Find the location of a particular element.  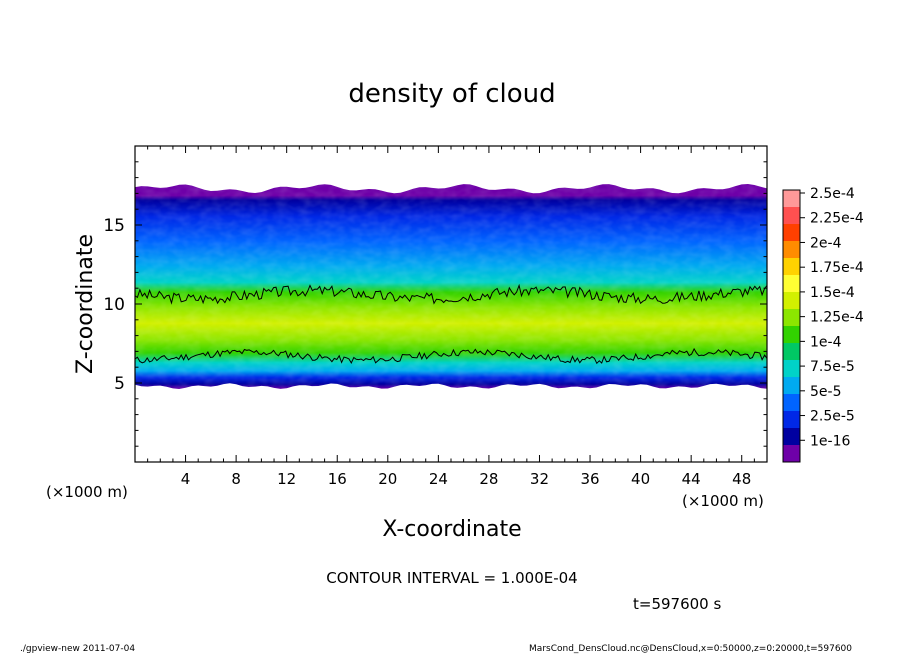

x-axis-unit: (×1000 m) is located at coordinates (723, 501).